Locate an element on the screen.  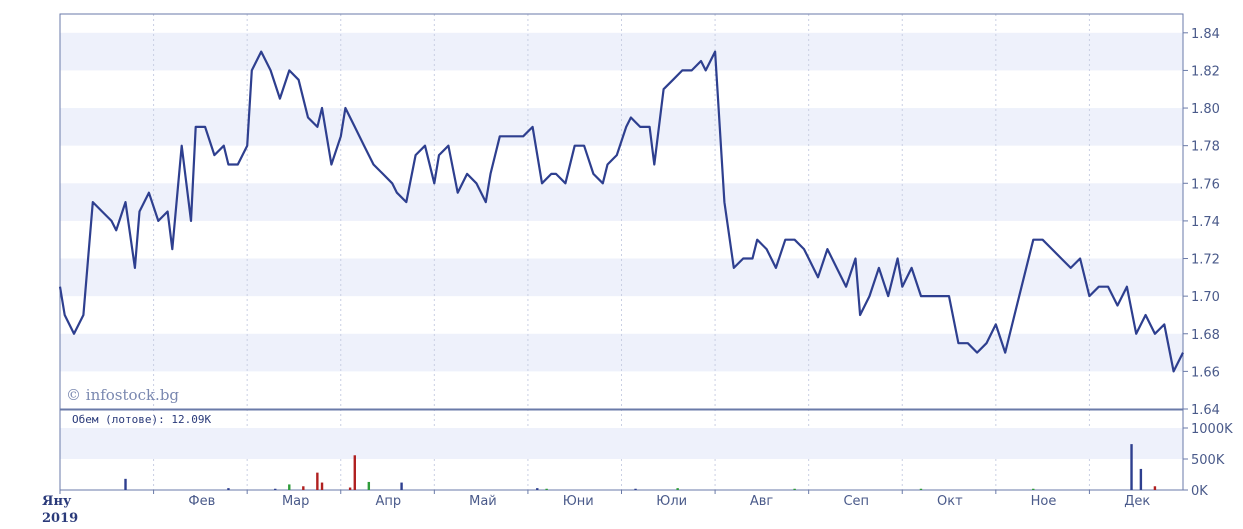
y-tick-label: 1.80 is located at coordinates (1205, 109).